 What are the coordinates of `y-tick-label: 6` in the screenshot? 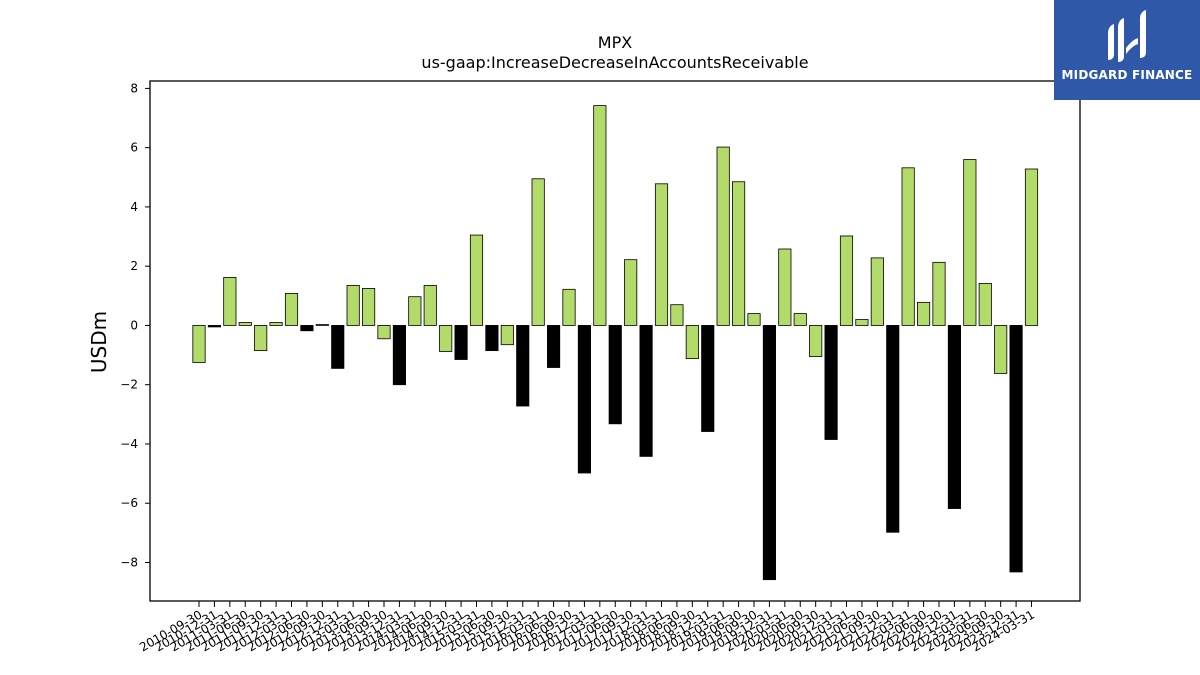 It's located at (134, 148).